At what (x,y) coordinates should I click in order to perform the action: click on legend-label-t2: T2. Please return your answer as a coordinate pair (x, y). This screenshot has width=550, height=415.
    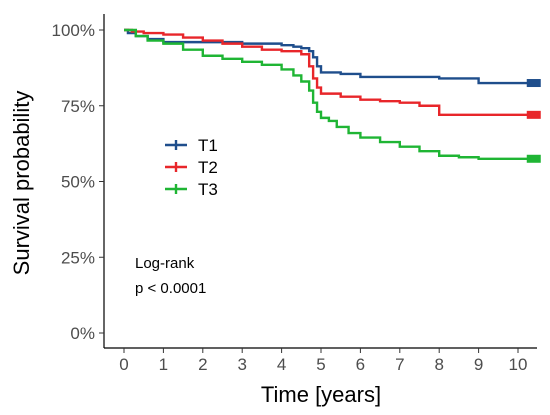
    Looking at the image, I should click on (208, 167).